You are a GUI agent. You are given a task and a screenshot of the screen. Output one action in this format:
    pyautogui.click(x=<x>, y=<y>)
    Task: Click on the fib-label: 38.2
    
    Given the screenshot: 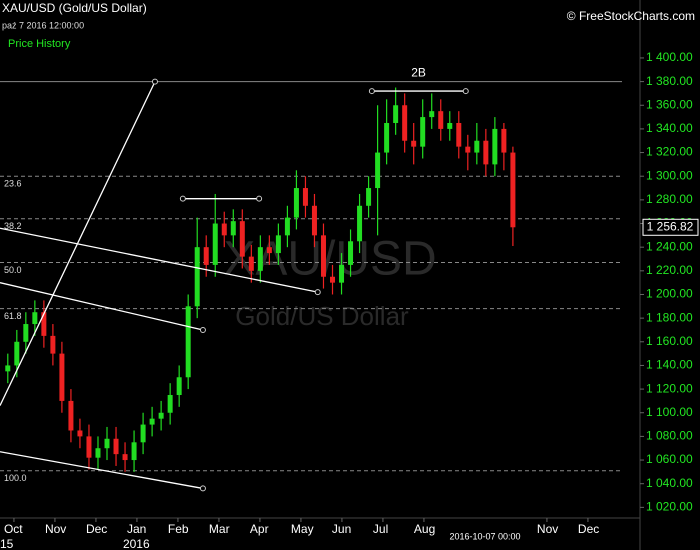 What is the action you would take?
    pyautogui.click(x=13, y=226)
    